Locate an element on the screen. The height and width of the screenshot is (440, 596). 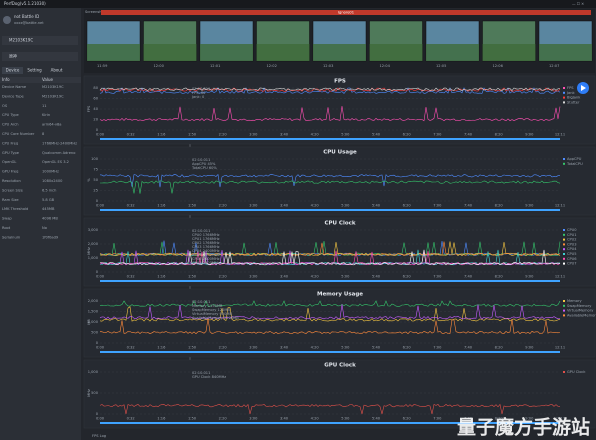
tooltip-text: AvailableMemory 2100MB is located at coordinates (215, 318).